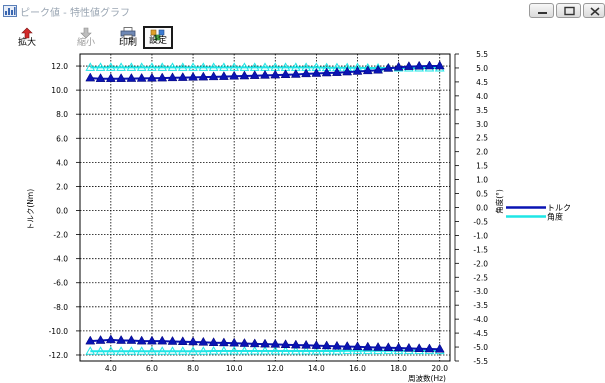 This screenshot has height=383, width=605. Describe the element at coordinates (60, 307) in the screenshot. I see `y-tick-label: -8.0` at that location.